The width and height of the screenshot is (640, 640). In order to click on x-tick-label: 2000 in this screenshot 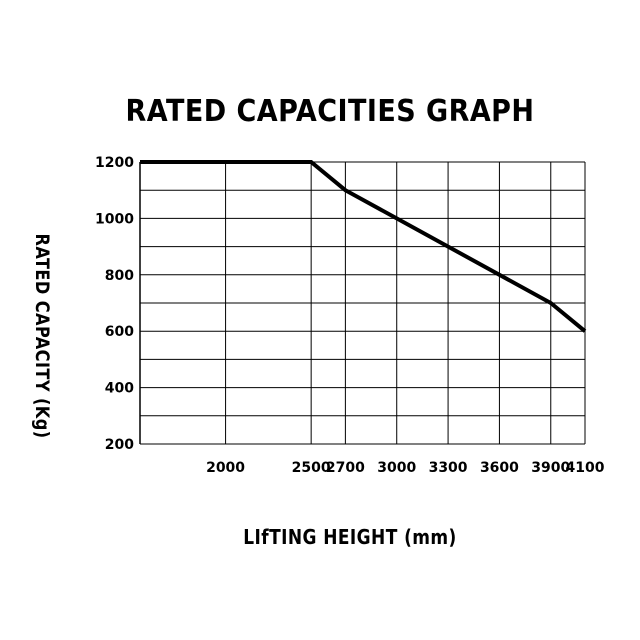, I will do `click(225, 468)`.